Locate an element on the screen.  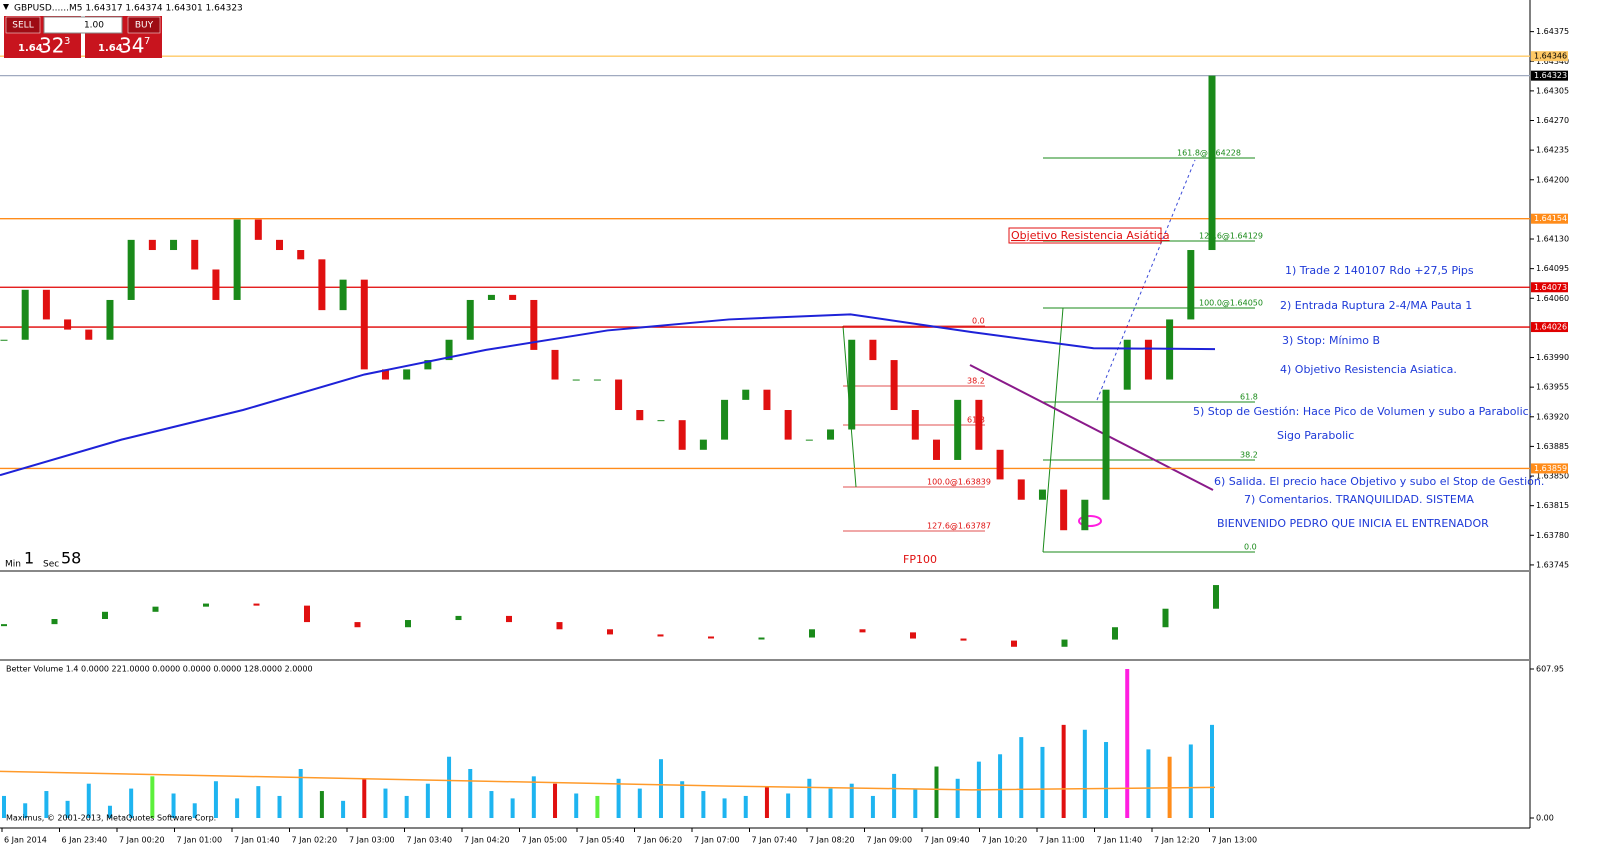
price-tick-label: 1.64340 is located at coordinates (1552, 61).